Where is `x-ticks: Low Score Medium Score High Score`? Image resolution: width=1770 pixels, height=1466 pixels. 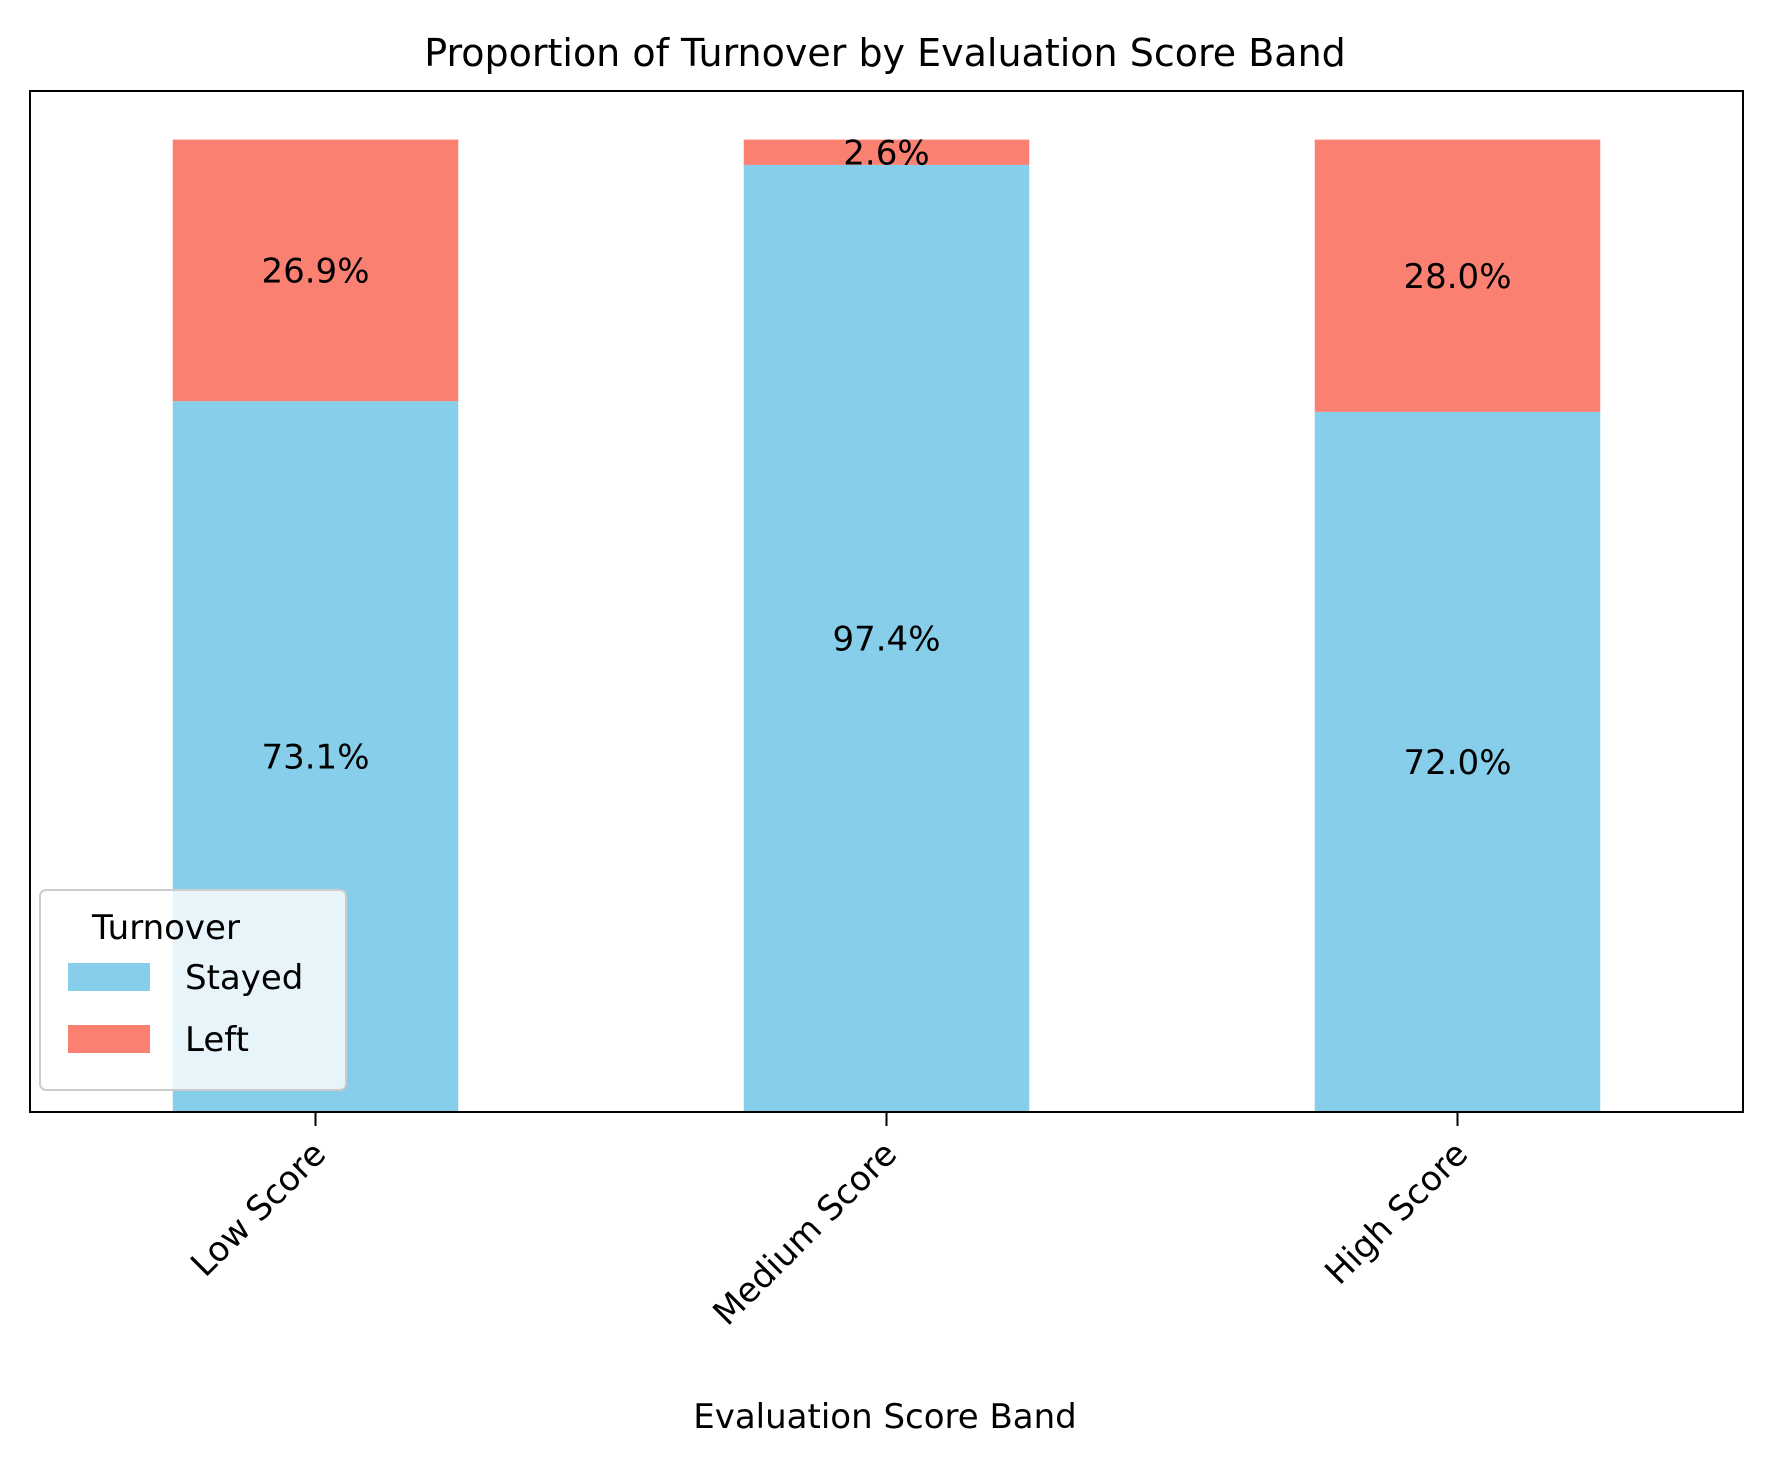
x-ticks: Low Score Medium Score High Score is located at coordinates (829, 1222).